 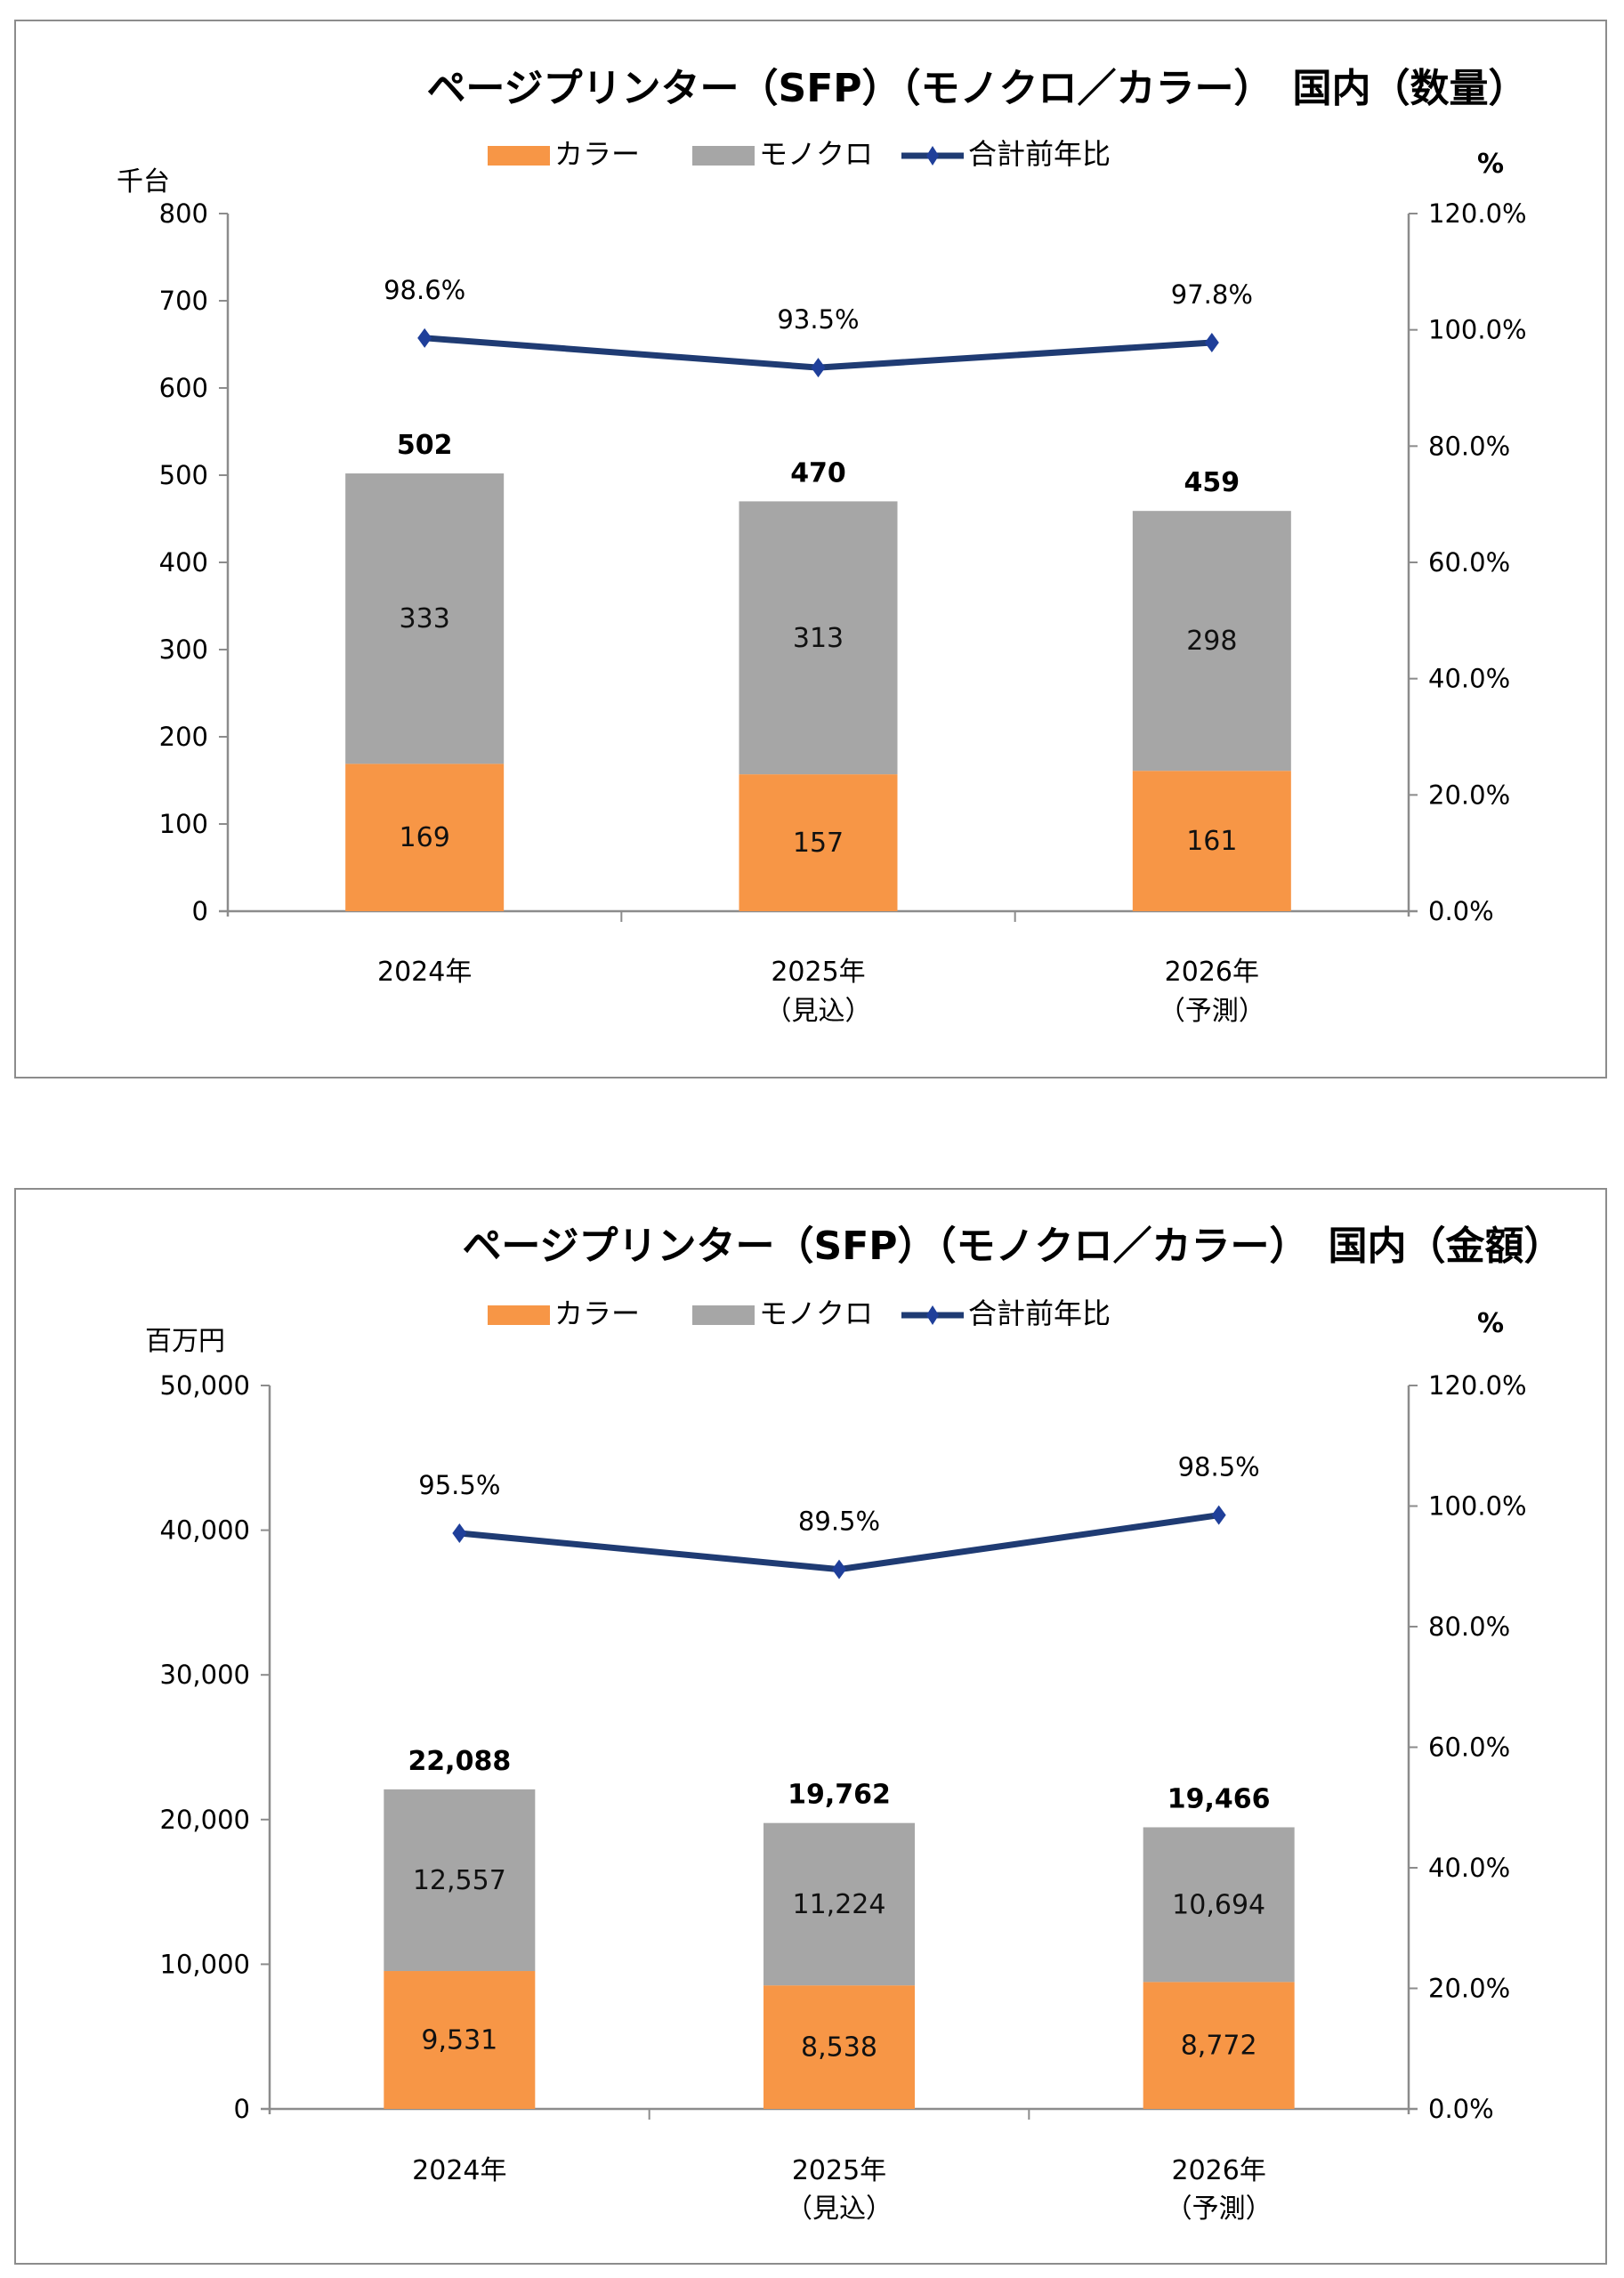 I want to click on data-label-mono: 298, so click(x=1211, y=641).